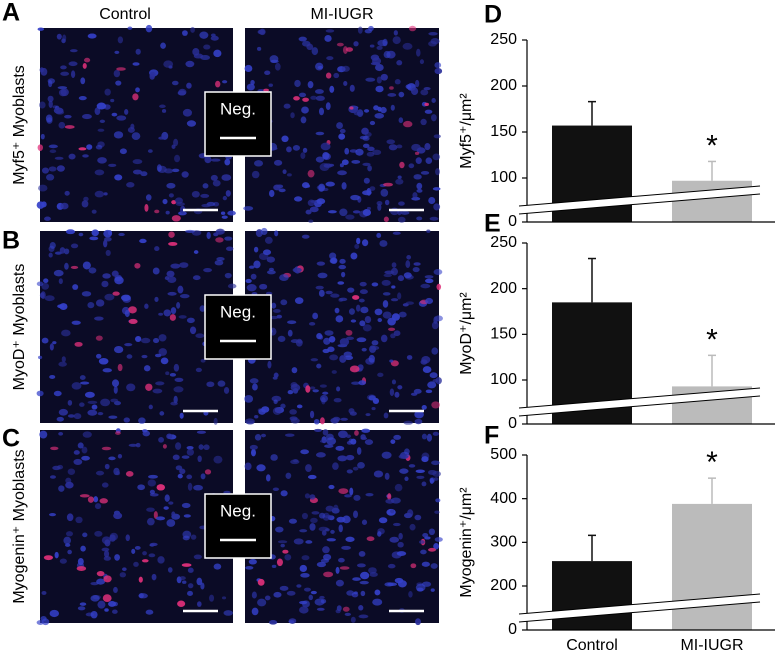  I want to click on column-label: Control, so click(125, 14).